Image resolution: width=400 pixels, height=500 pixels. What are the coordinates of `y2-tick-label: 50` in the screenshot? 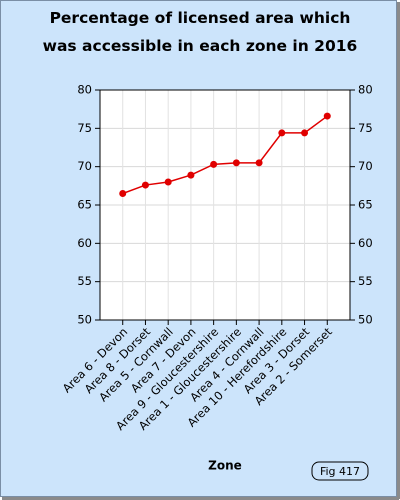 It's located at (365, 320).